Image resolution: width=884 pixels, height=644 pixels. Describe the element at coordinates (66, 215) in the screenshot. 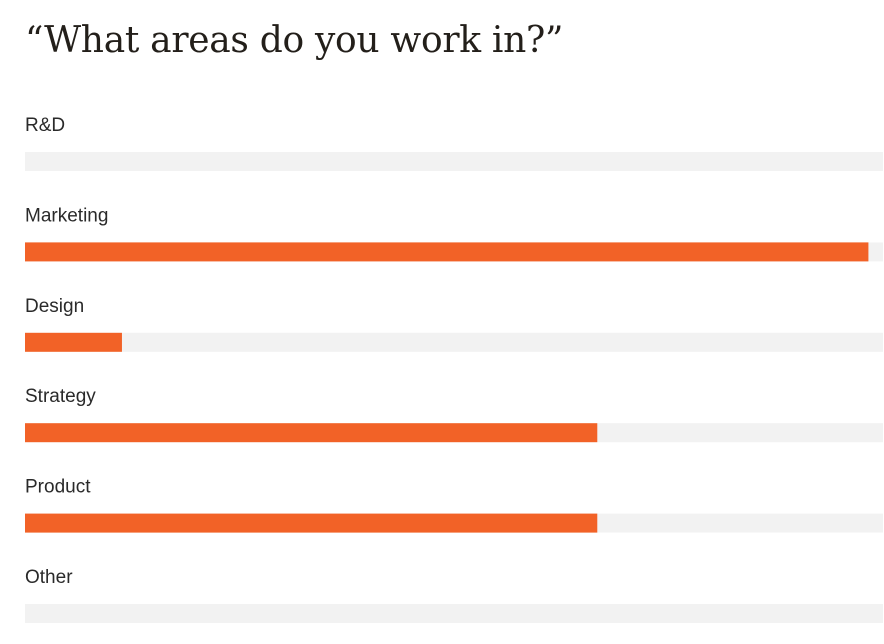

I see `category-label: Marketing` at that location.